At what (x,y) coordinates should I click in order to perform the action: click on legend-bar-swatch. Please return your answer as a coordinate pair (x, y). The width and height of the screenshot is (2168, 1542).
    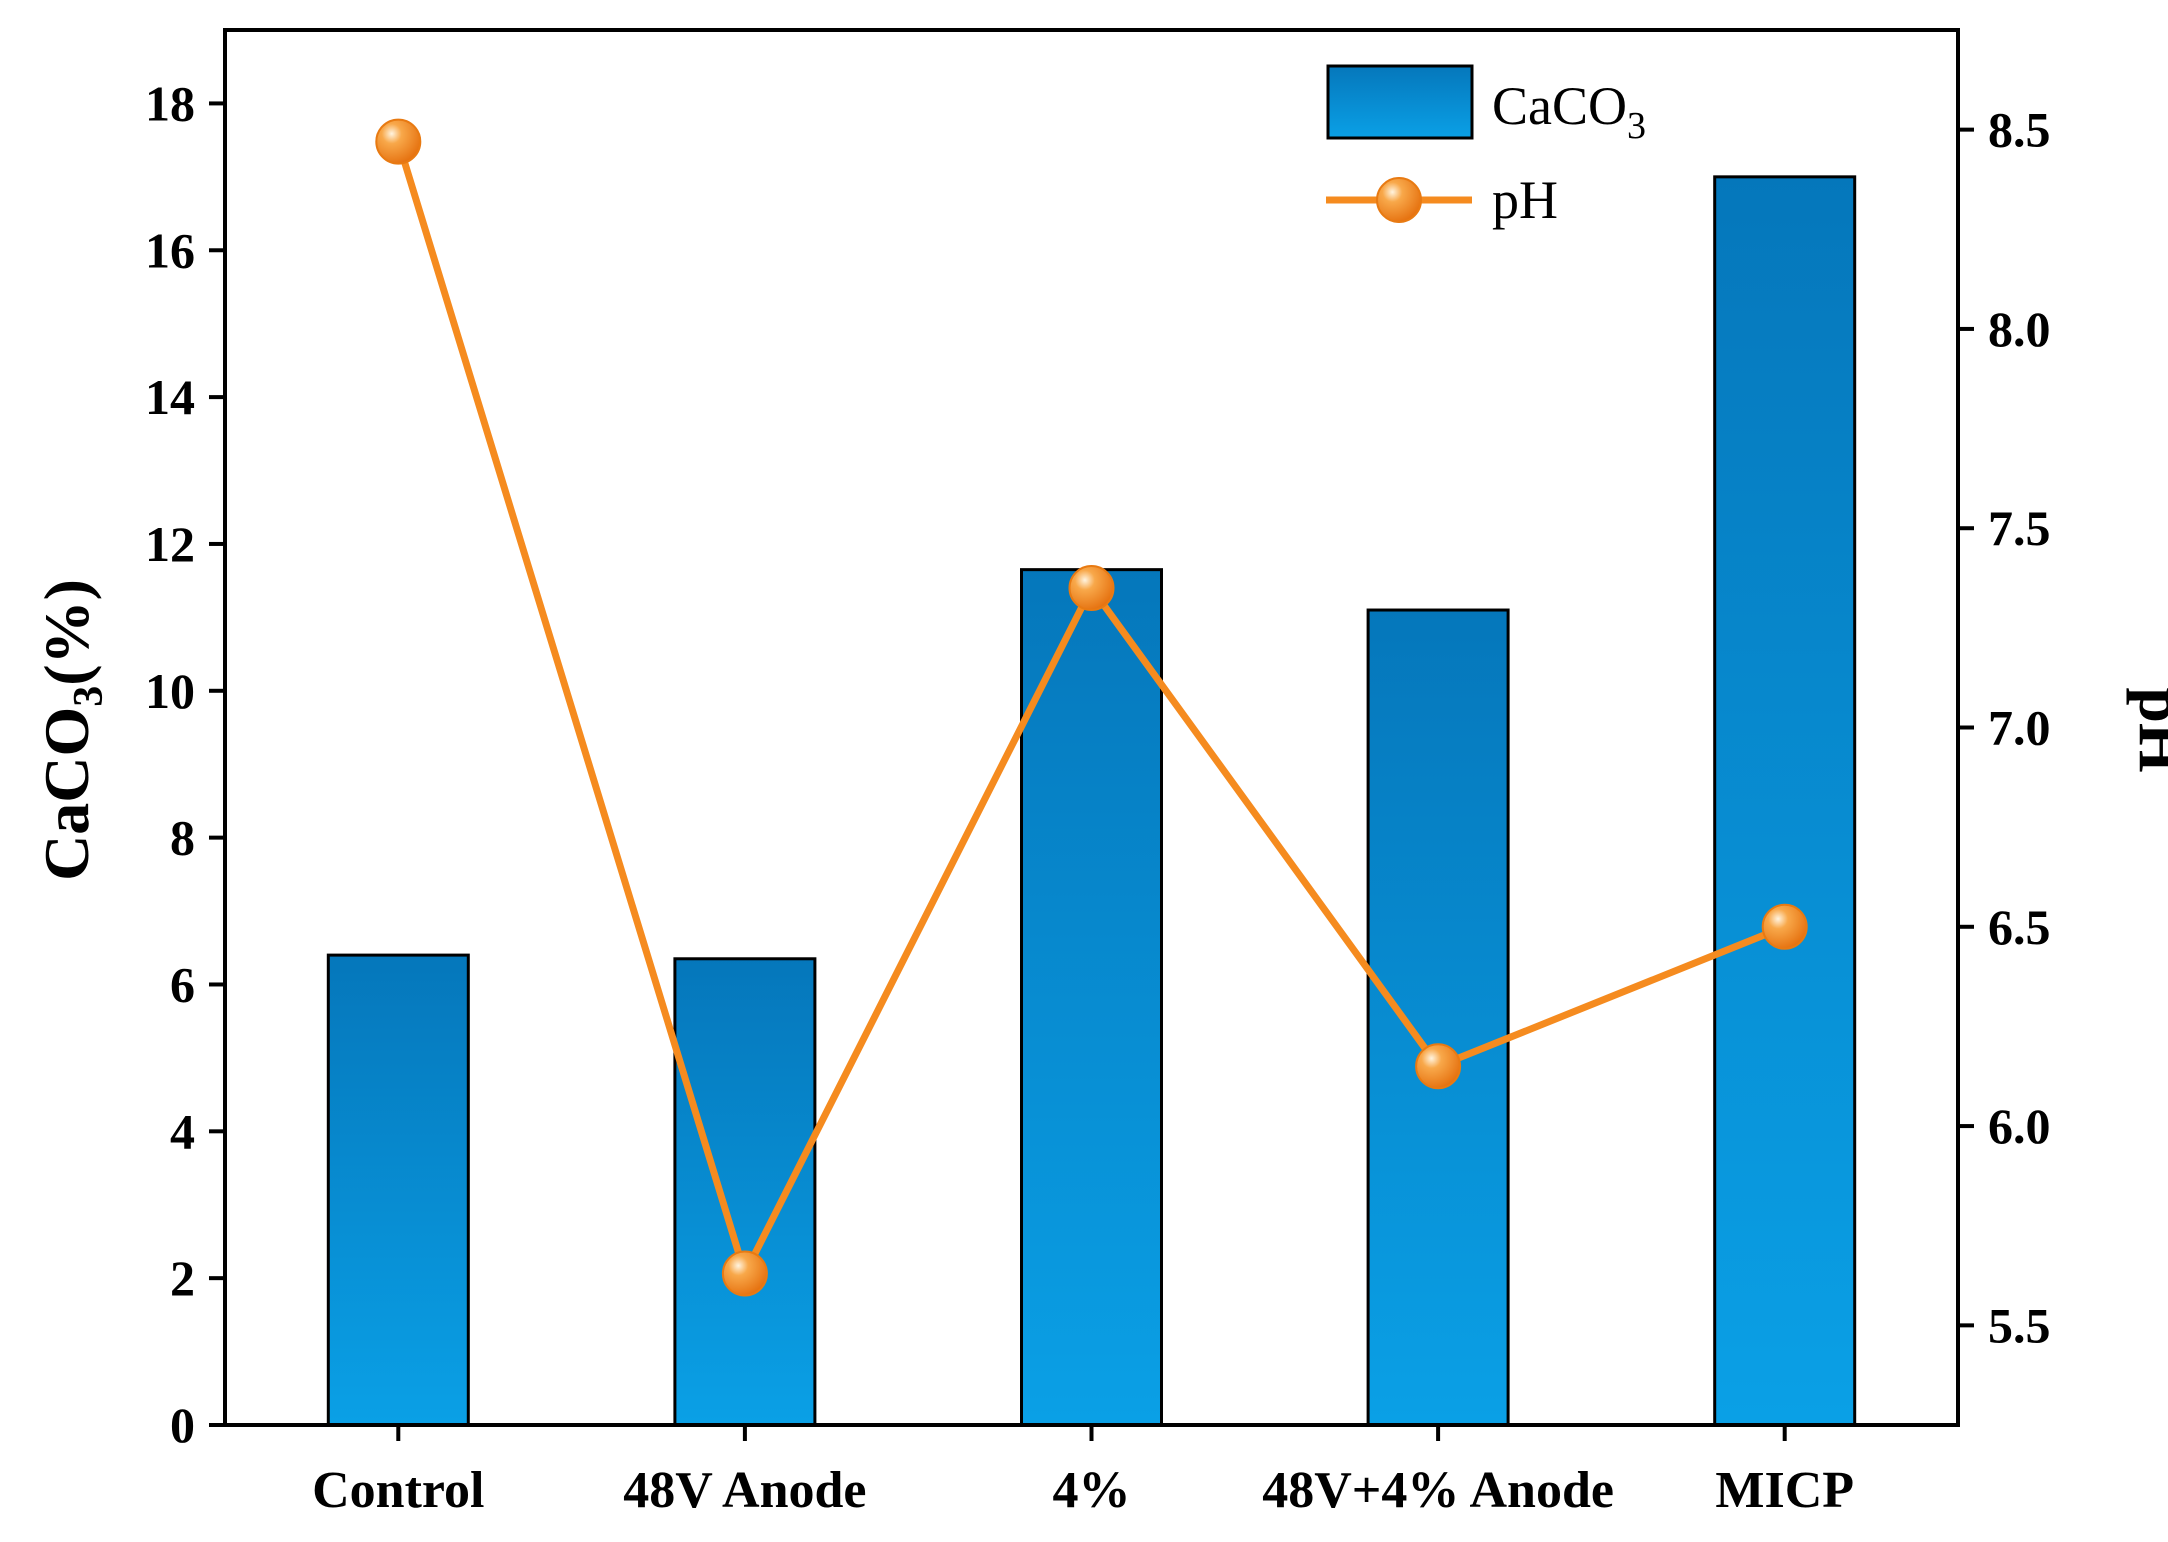
    Looking at the image, I should click on (1400, 102).